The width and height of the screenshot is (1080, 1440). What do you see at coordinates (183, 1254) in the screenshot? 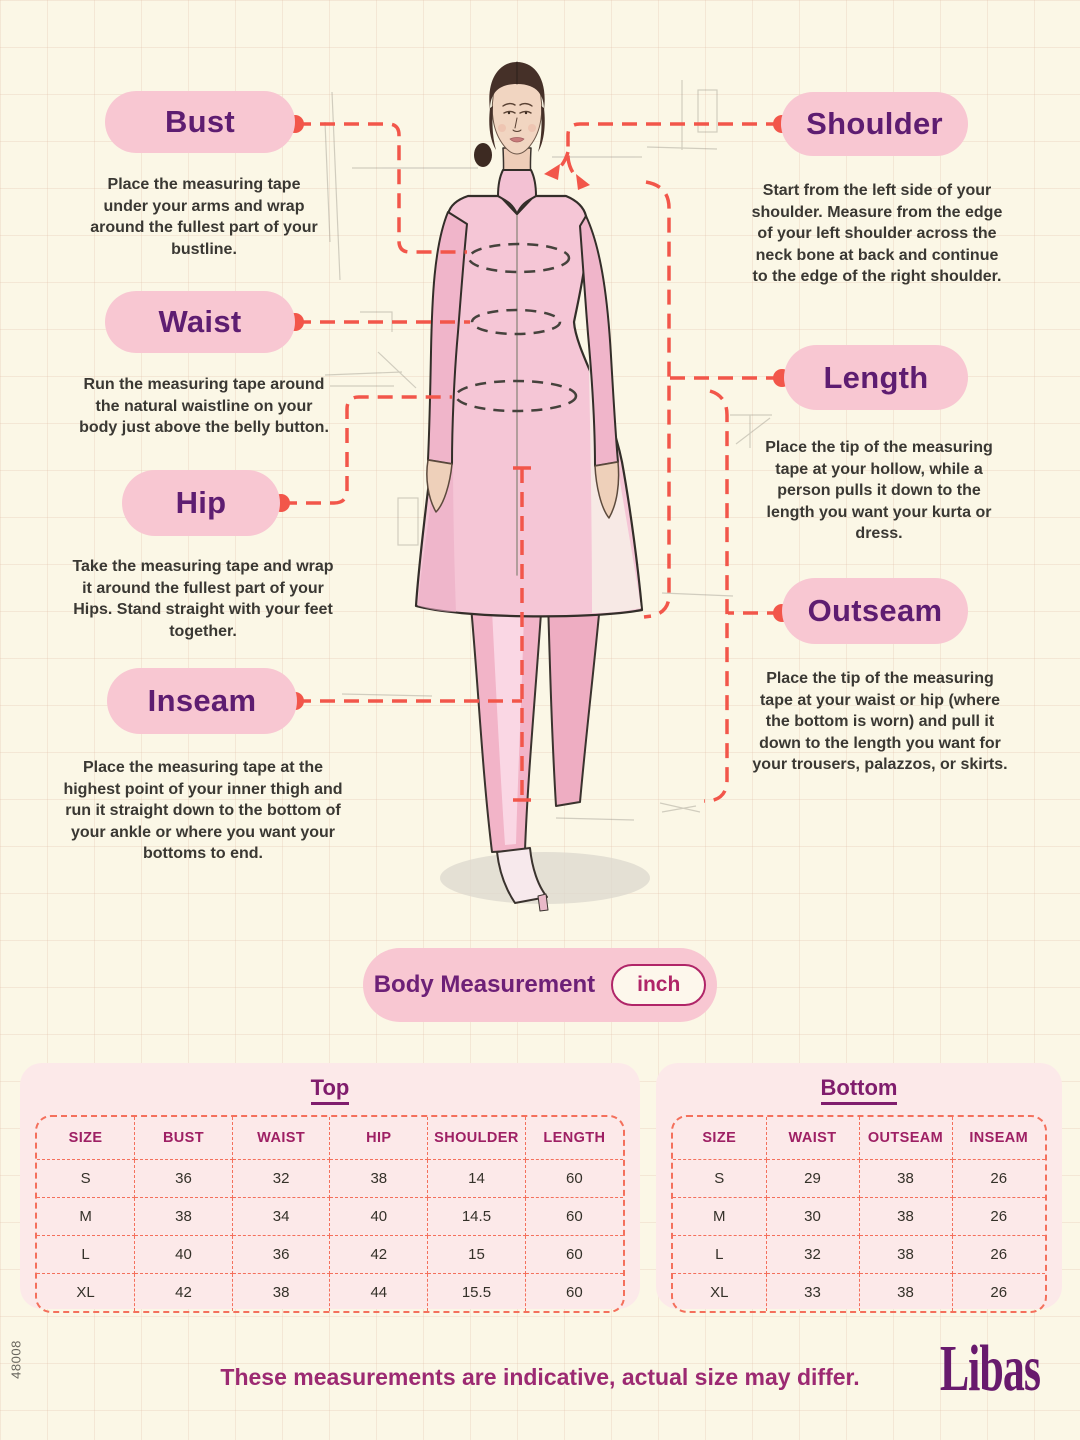
I see `table-cell: 40` at bounding box center [183, 1254].